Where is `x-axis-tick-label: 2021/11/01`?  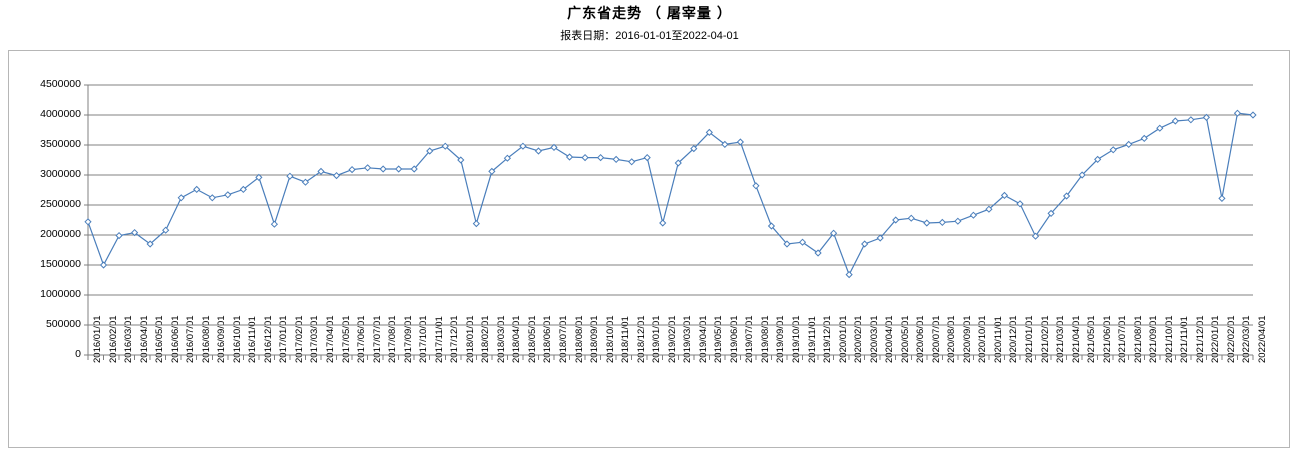
x-axis-tick-label: 2021/11/01 is located at coordinates (1185, 339).